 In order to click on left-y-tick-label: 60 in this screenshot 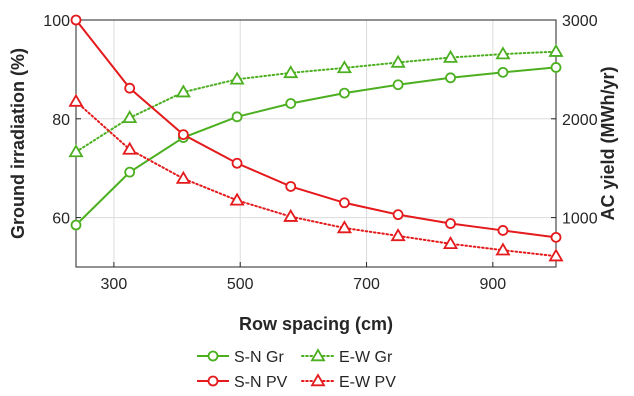, I will do `click(61, 219)`.